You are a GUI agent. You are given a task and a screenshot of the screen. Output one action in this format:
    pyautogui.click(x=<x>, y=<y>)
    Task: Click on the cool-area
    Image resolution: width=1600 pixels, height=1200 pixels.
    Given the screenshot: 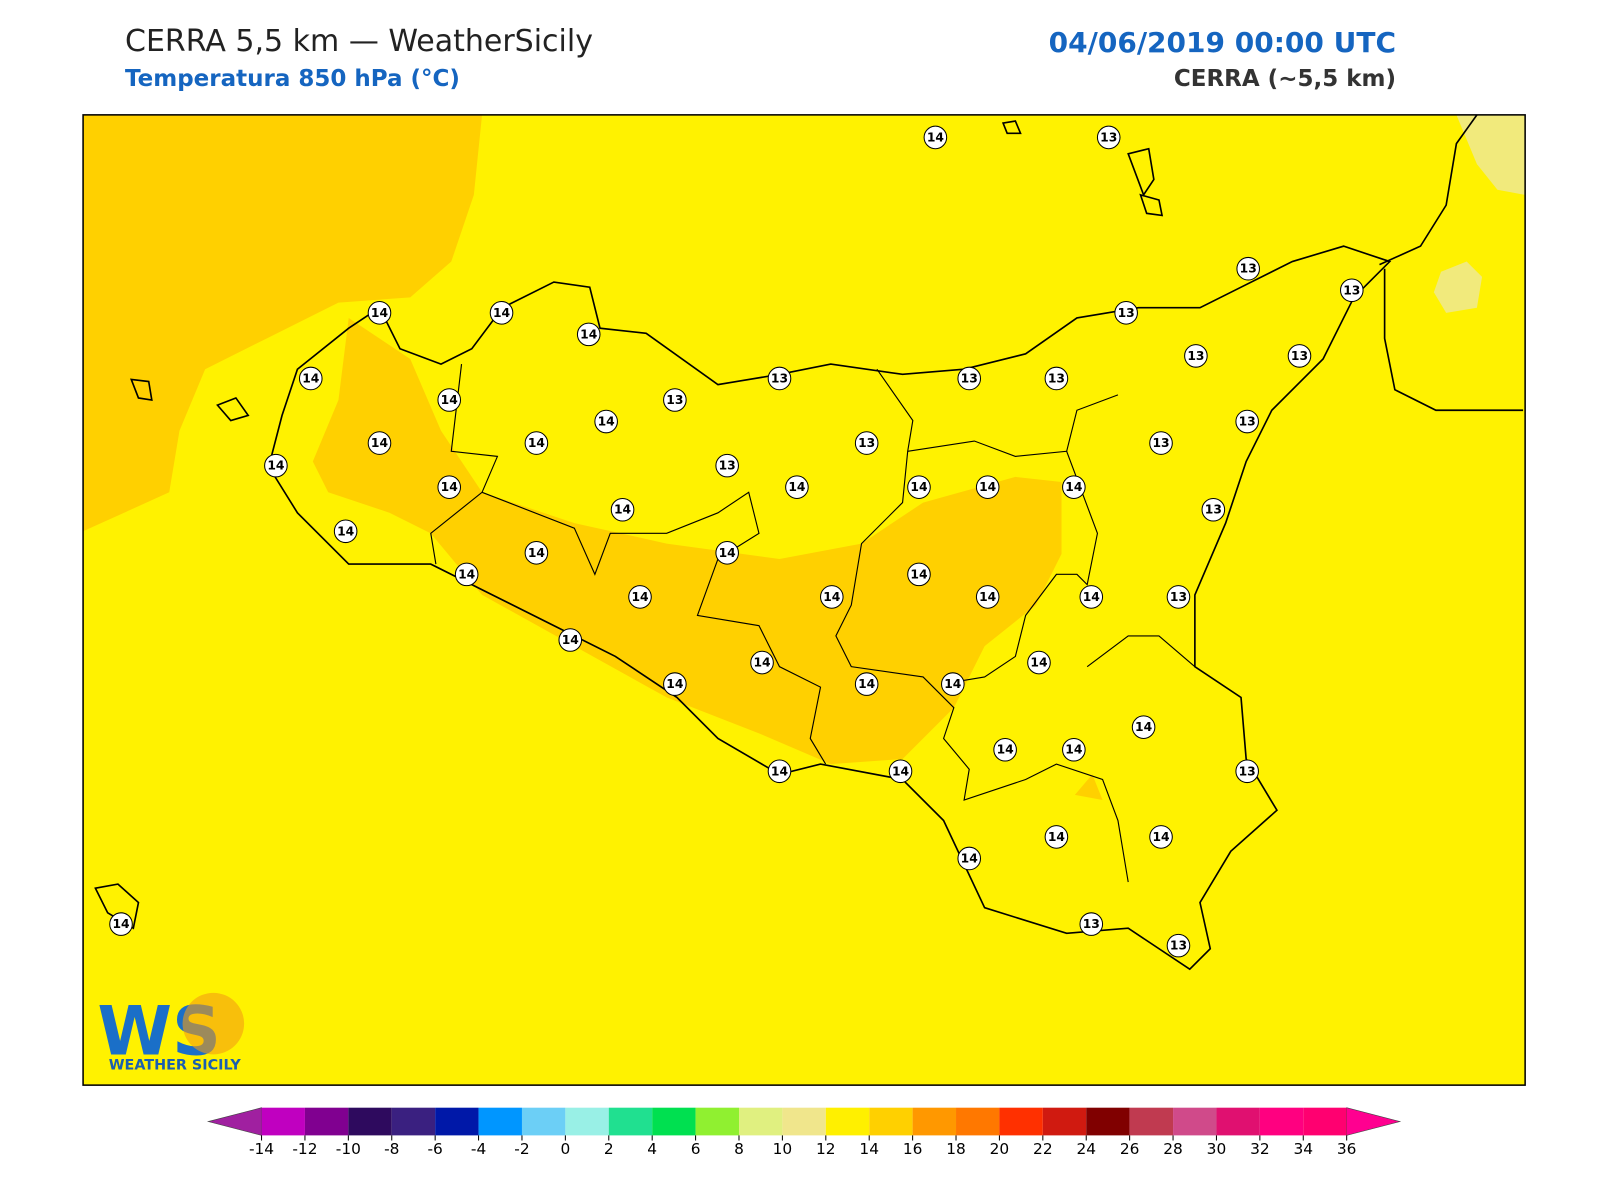 What is the action you would take?
    pyautogui.click(x=1479, y=213)
    